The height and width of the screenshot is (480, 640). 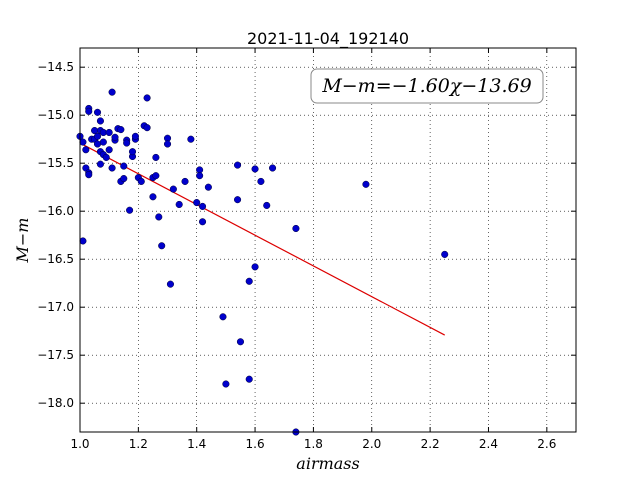 I want to click on y-tick-label: −18.0, so click(x=55, y=403).